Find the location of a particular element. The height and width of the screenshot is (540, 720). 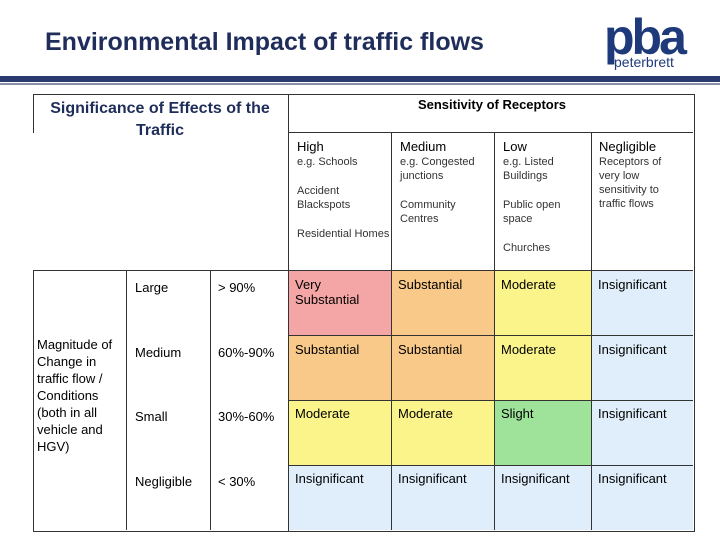

col-header-medium: Medium is located at coordinates (423, 146).